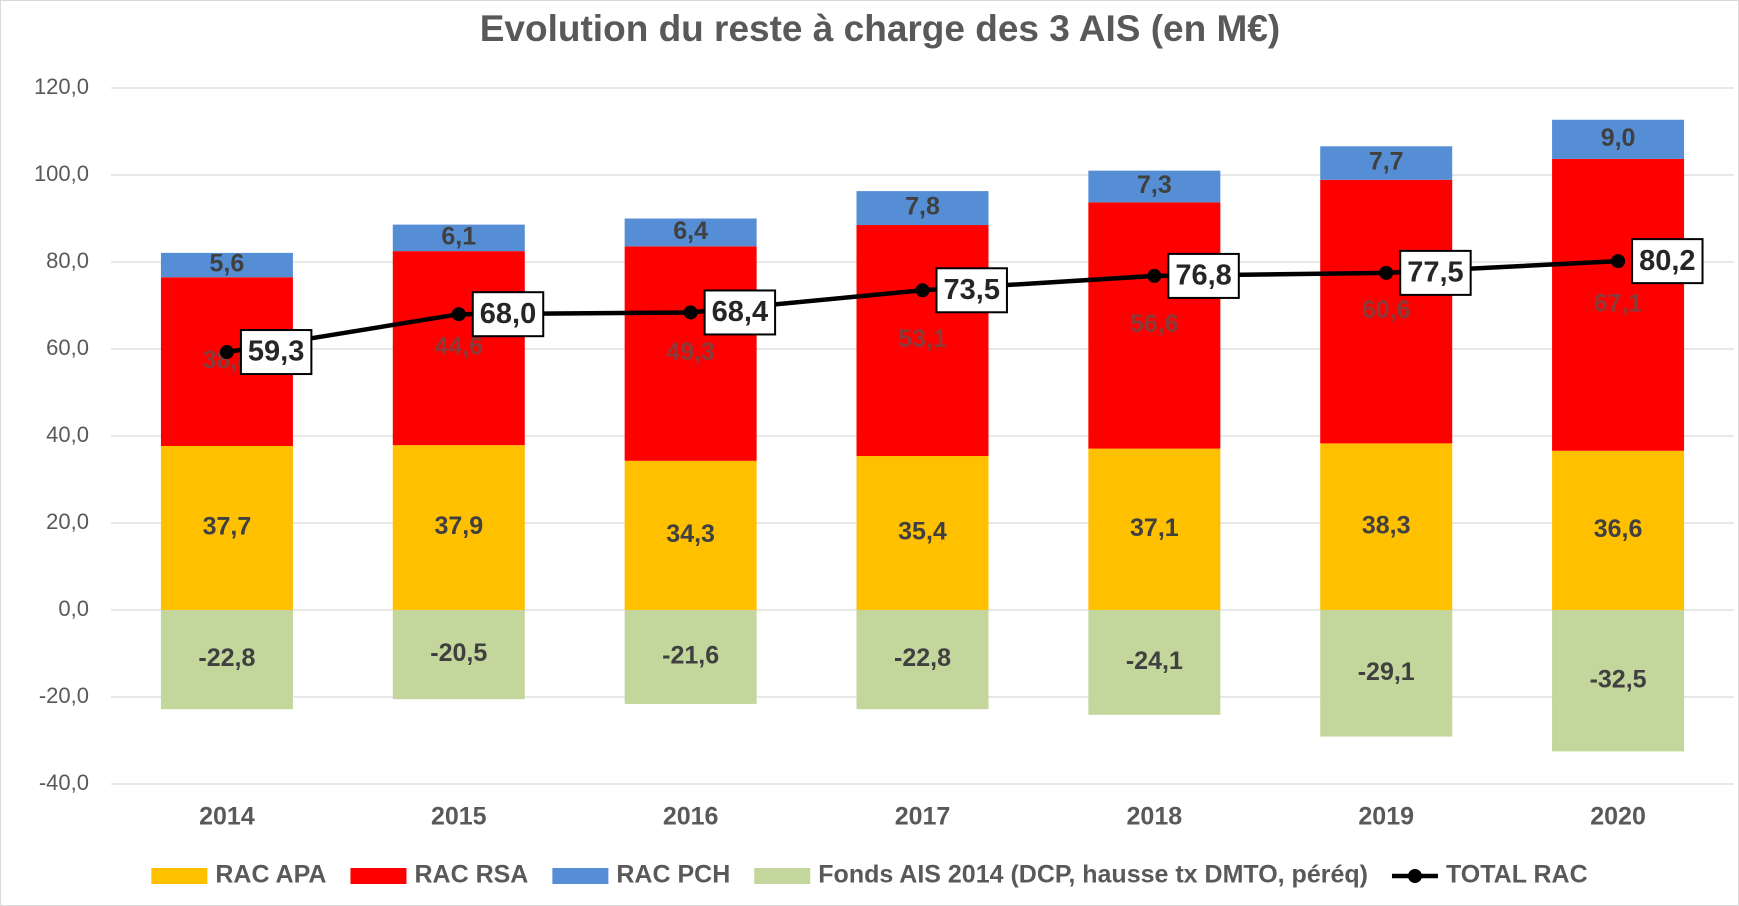  Describe the element at coordinates (459, 817) in the screenshot. I see `x-tick-label: 2015` at that location.